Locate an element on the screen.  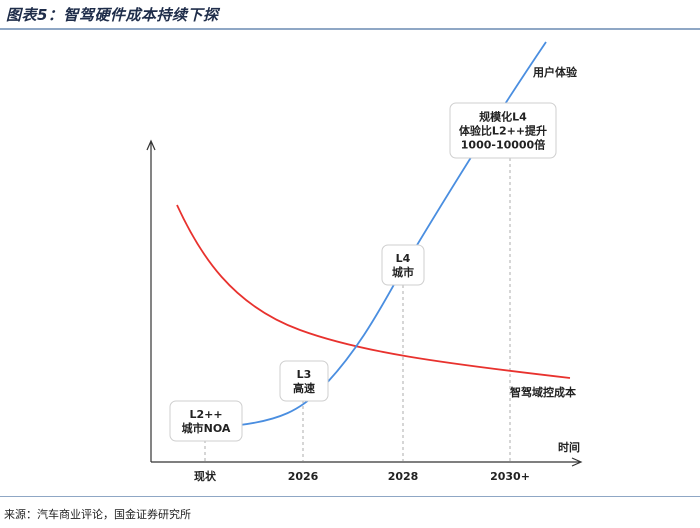
annotation-text: 体验比L2++提升 is located at coordinates (503, 131).